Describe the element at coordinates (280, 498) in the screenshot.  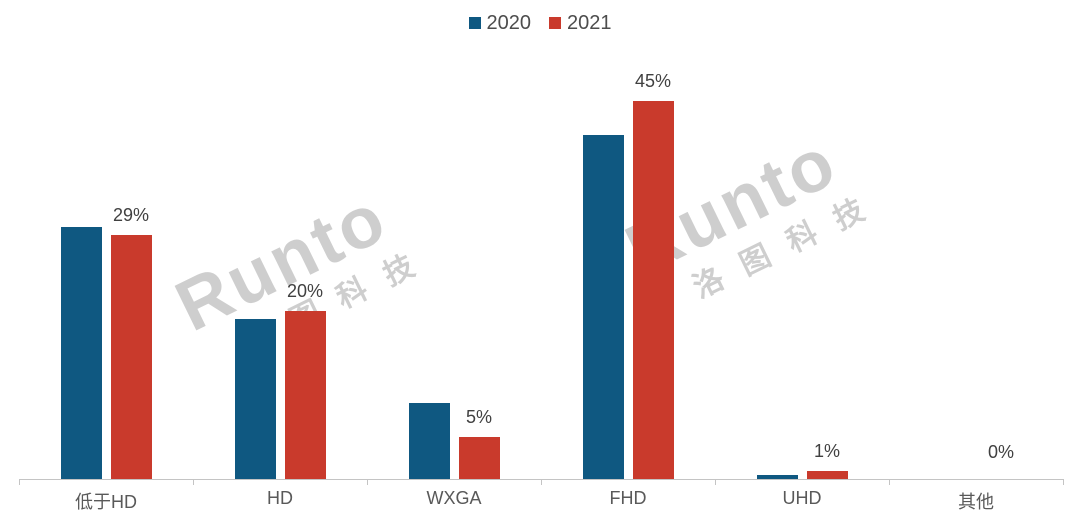
I see `x-axis-label-HD: HD` at that location.